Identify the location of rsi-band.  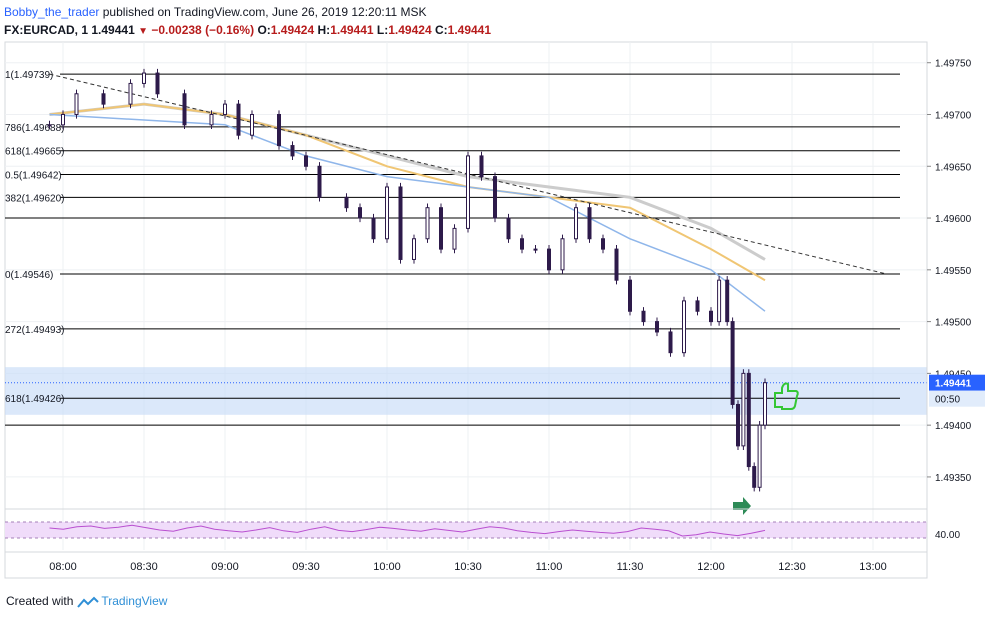
(466, 530).